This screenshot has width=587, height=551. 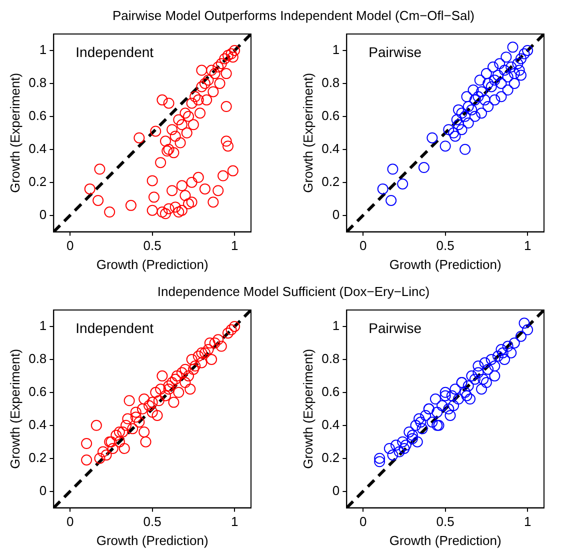 I want to click on text: Independence Model Sufficient (Dox−Ery−Linc), so click(x=293, y=291).